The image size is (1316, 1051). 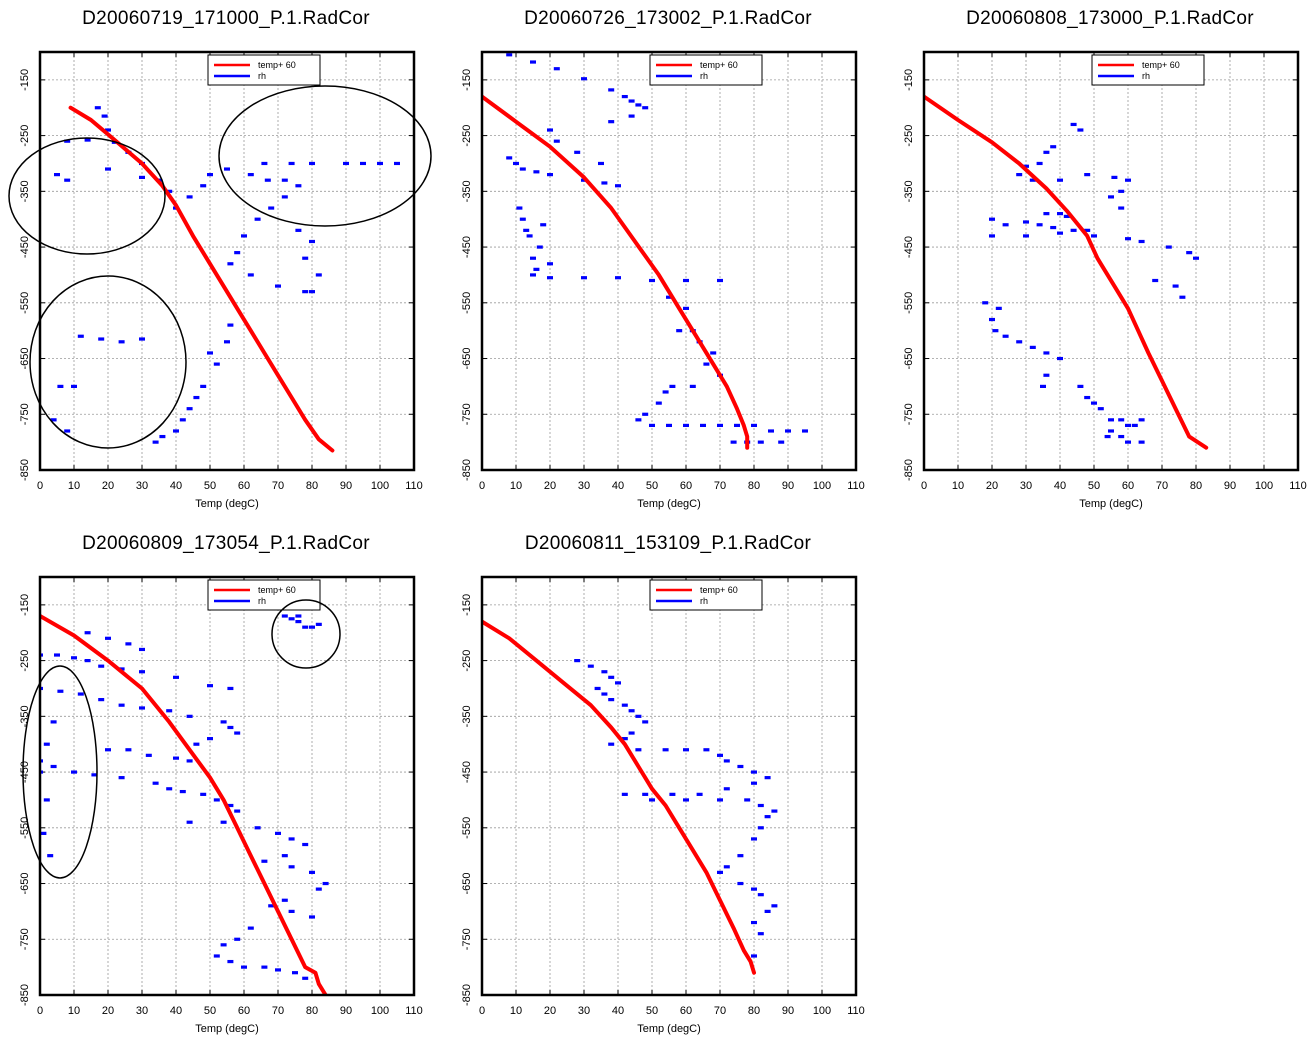 I want to click on y-tick-label: -650, so click(x=25, y=884).